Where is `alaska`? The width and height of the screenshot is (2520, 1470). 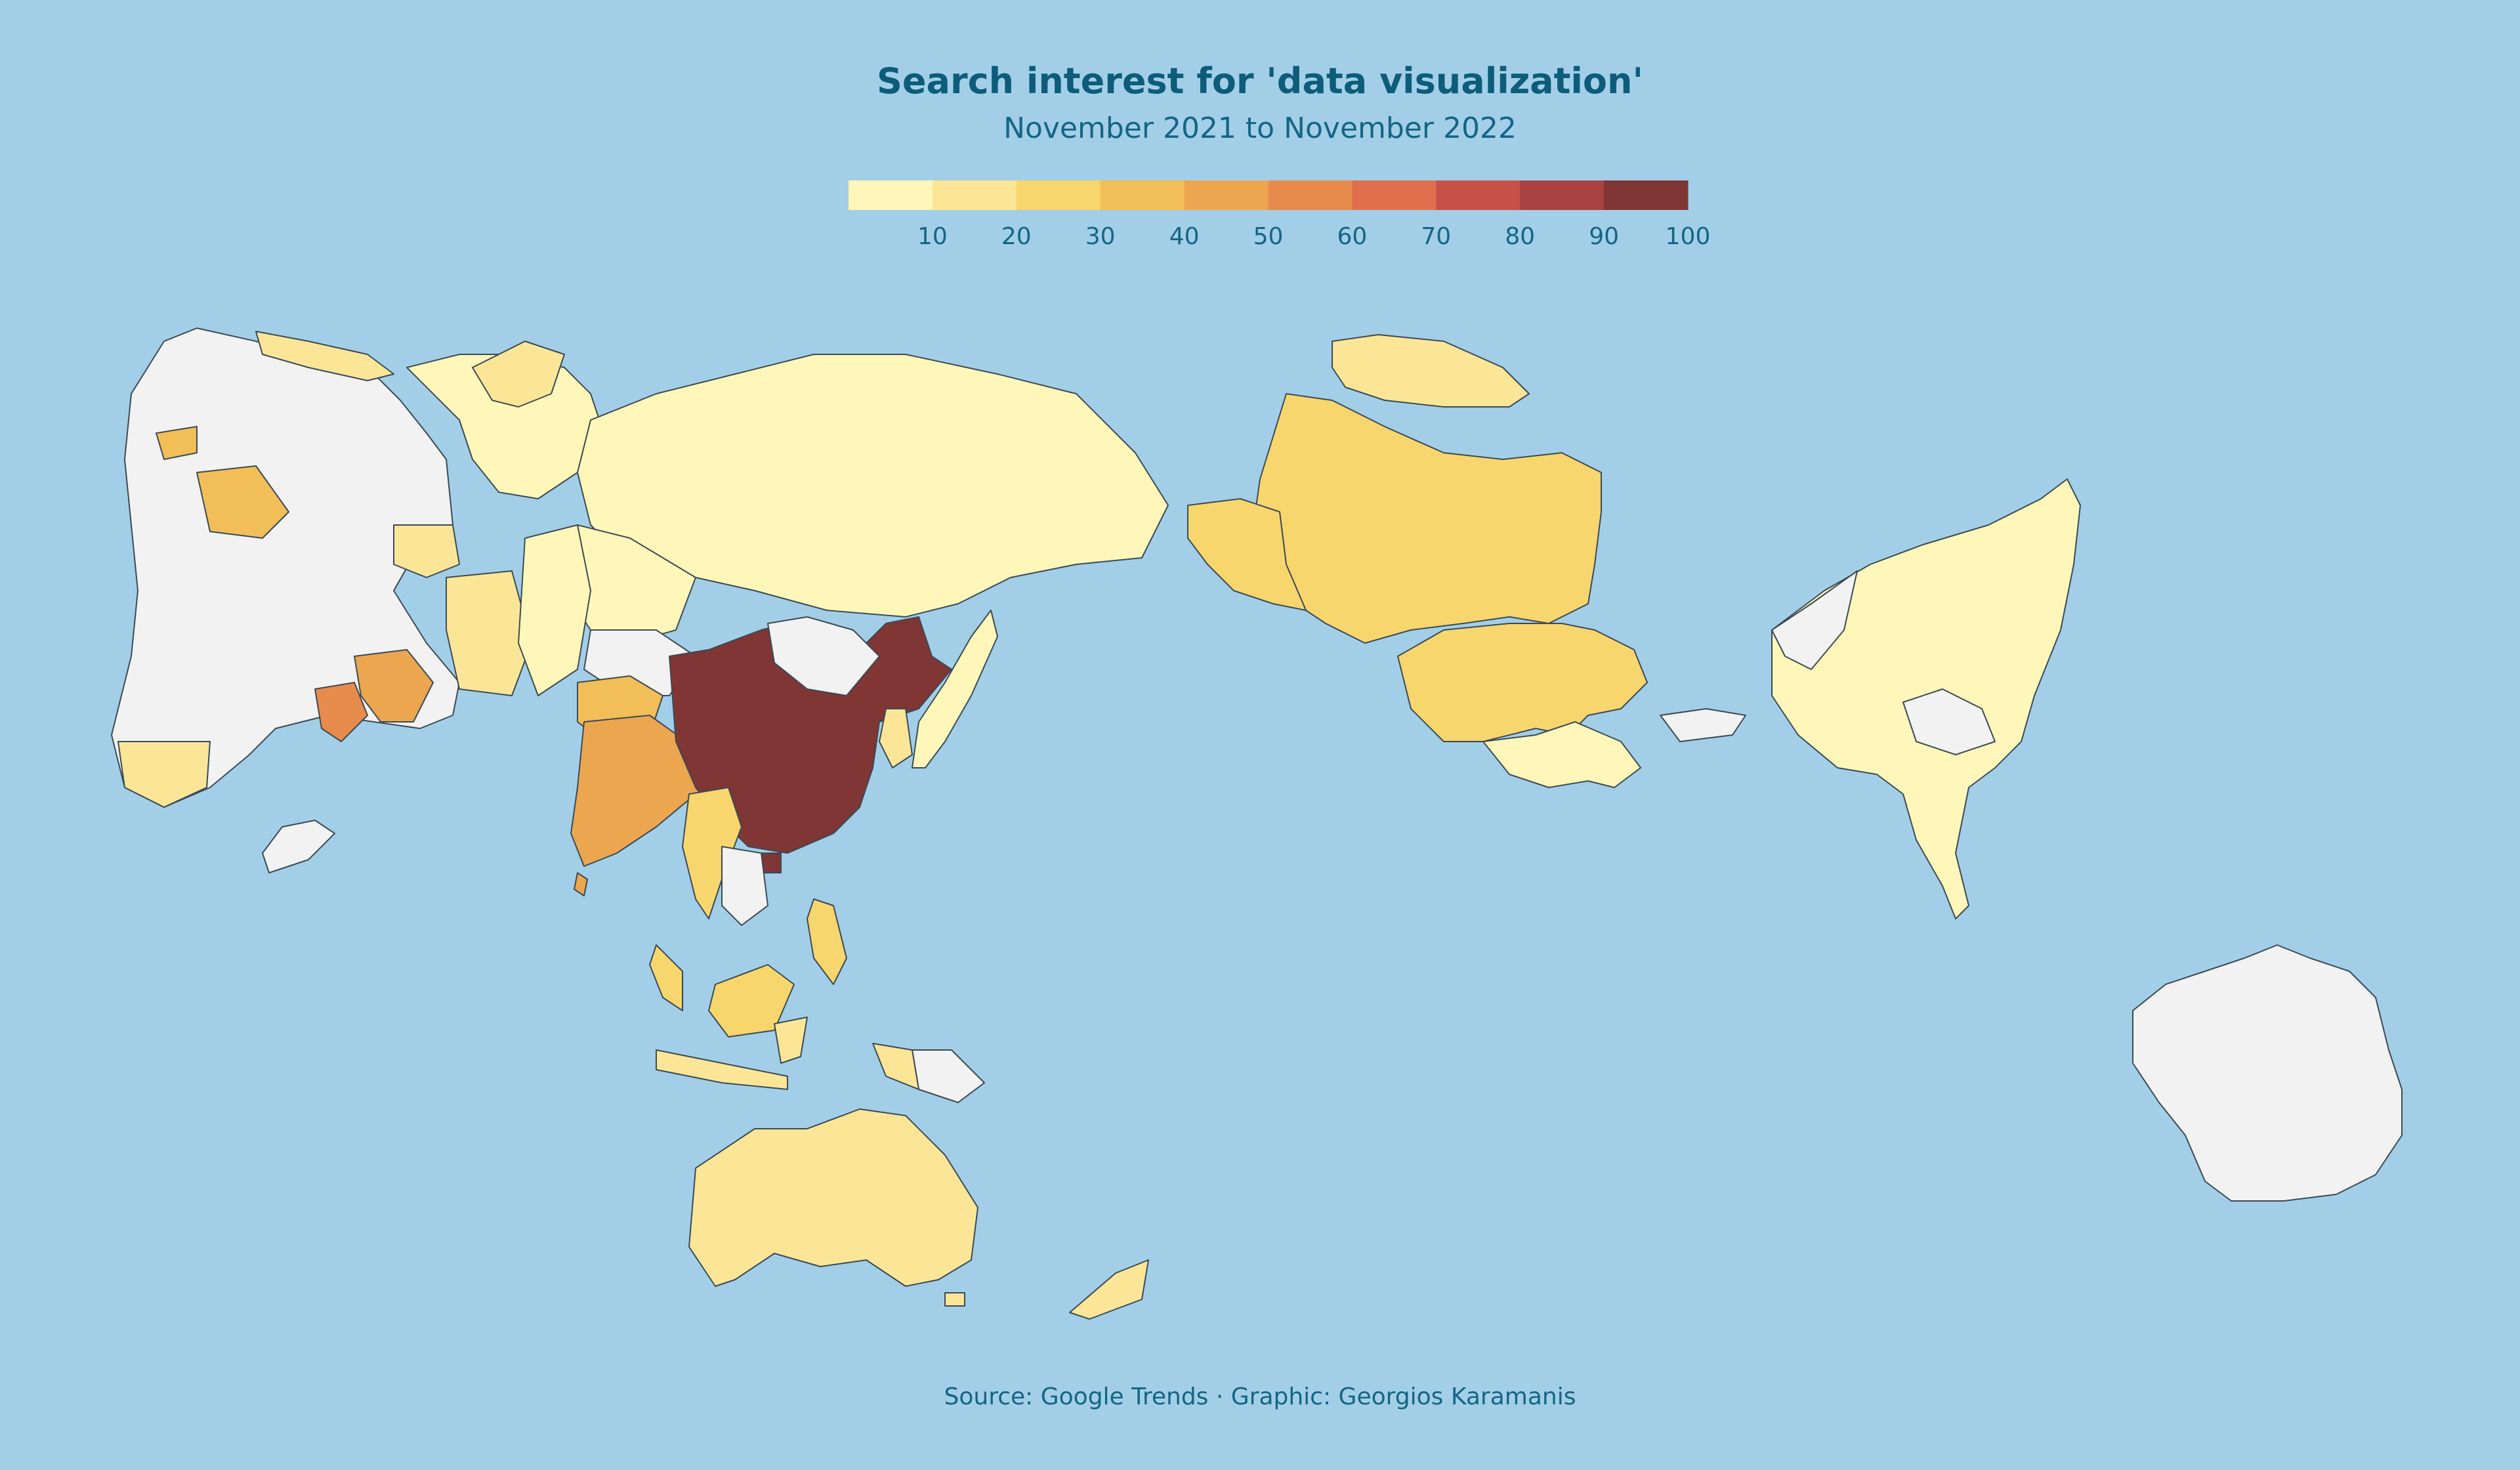 alaska is located at coordinates (1247, 554).